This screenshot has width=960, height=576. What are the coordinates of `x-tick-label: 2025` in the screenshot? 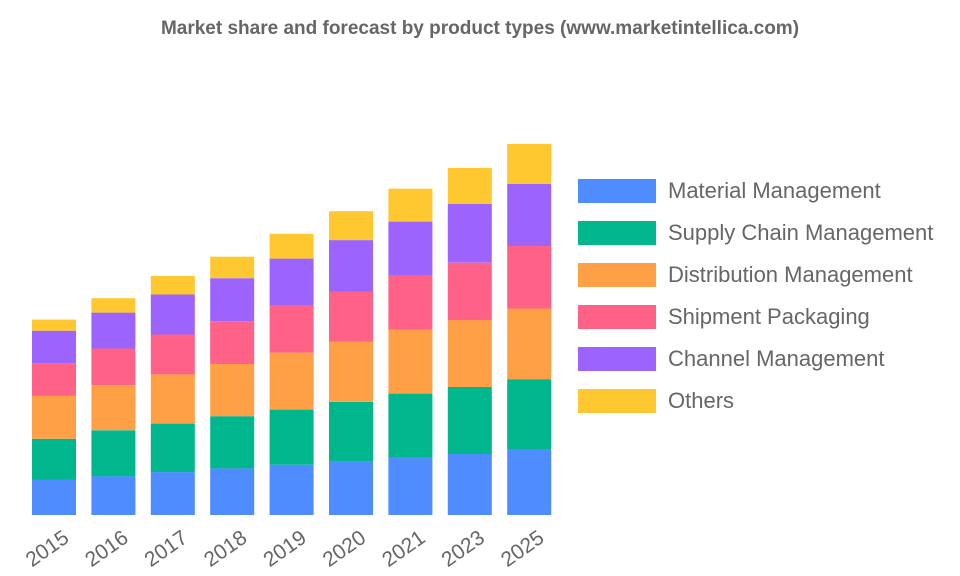 It's located at (522, 549).